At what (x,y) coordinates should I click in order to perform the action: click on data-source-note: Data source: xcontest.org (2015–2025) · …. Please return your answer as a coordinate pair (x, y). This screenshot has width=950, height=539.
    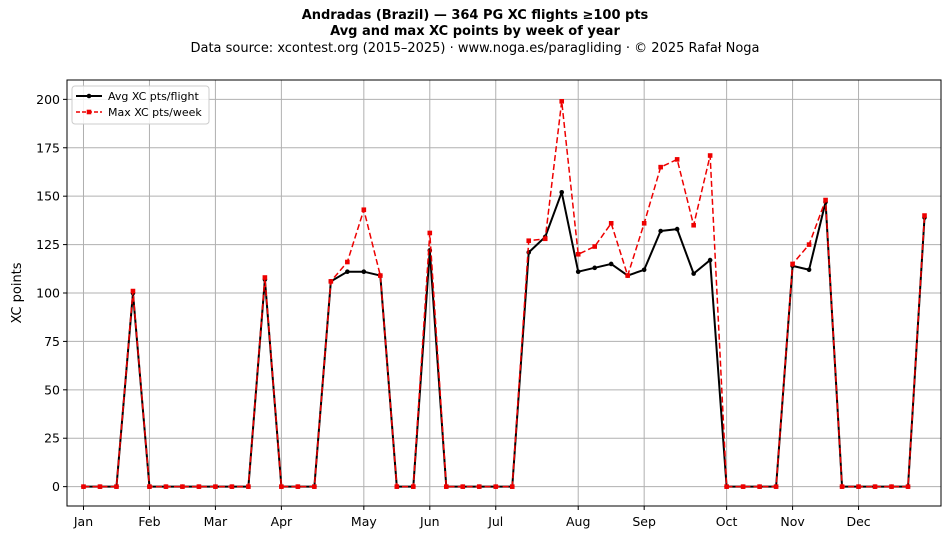
    Looking at the image, I should click on (475, 48).